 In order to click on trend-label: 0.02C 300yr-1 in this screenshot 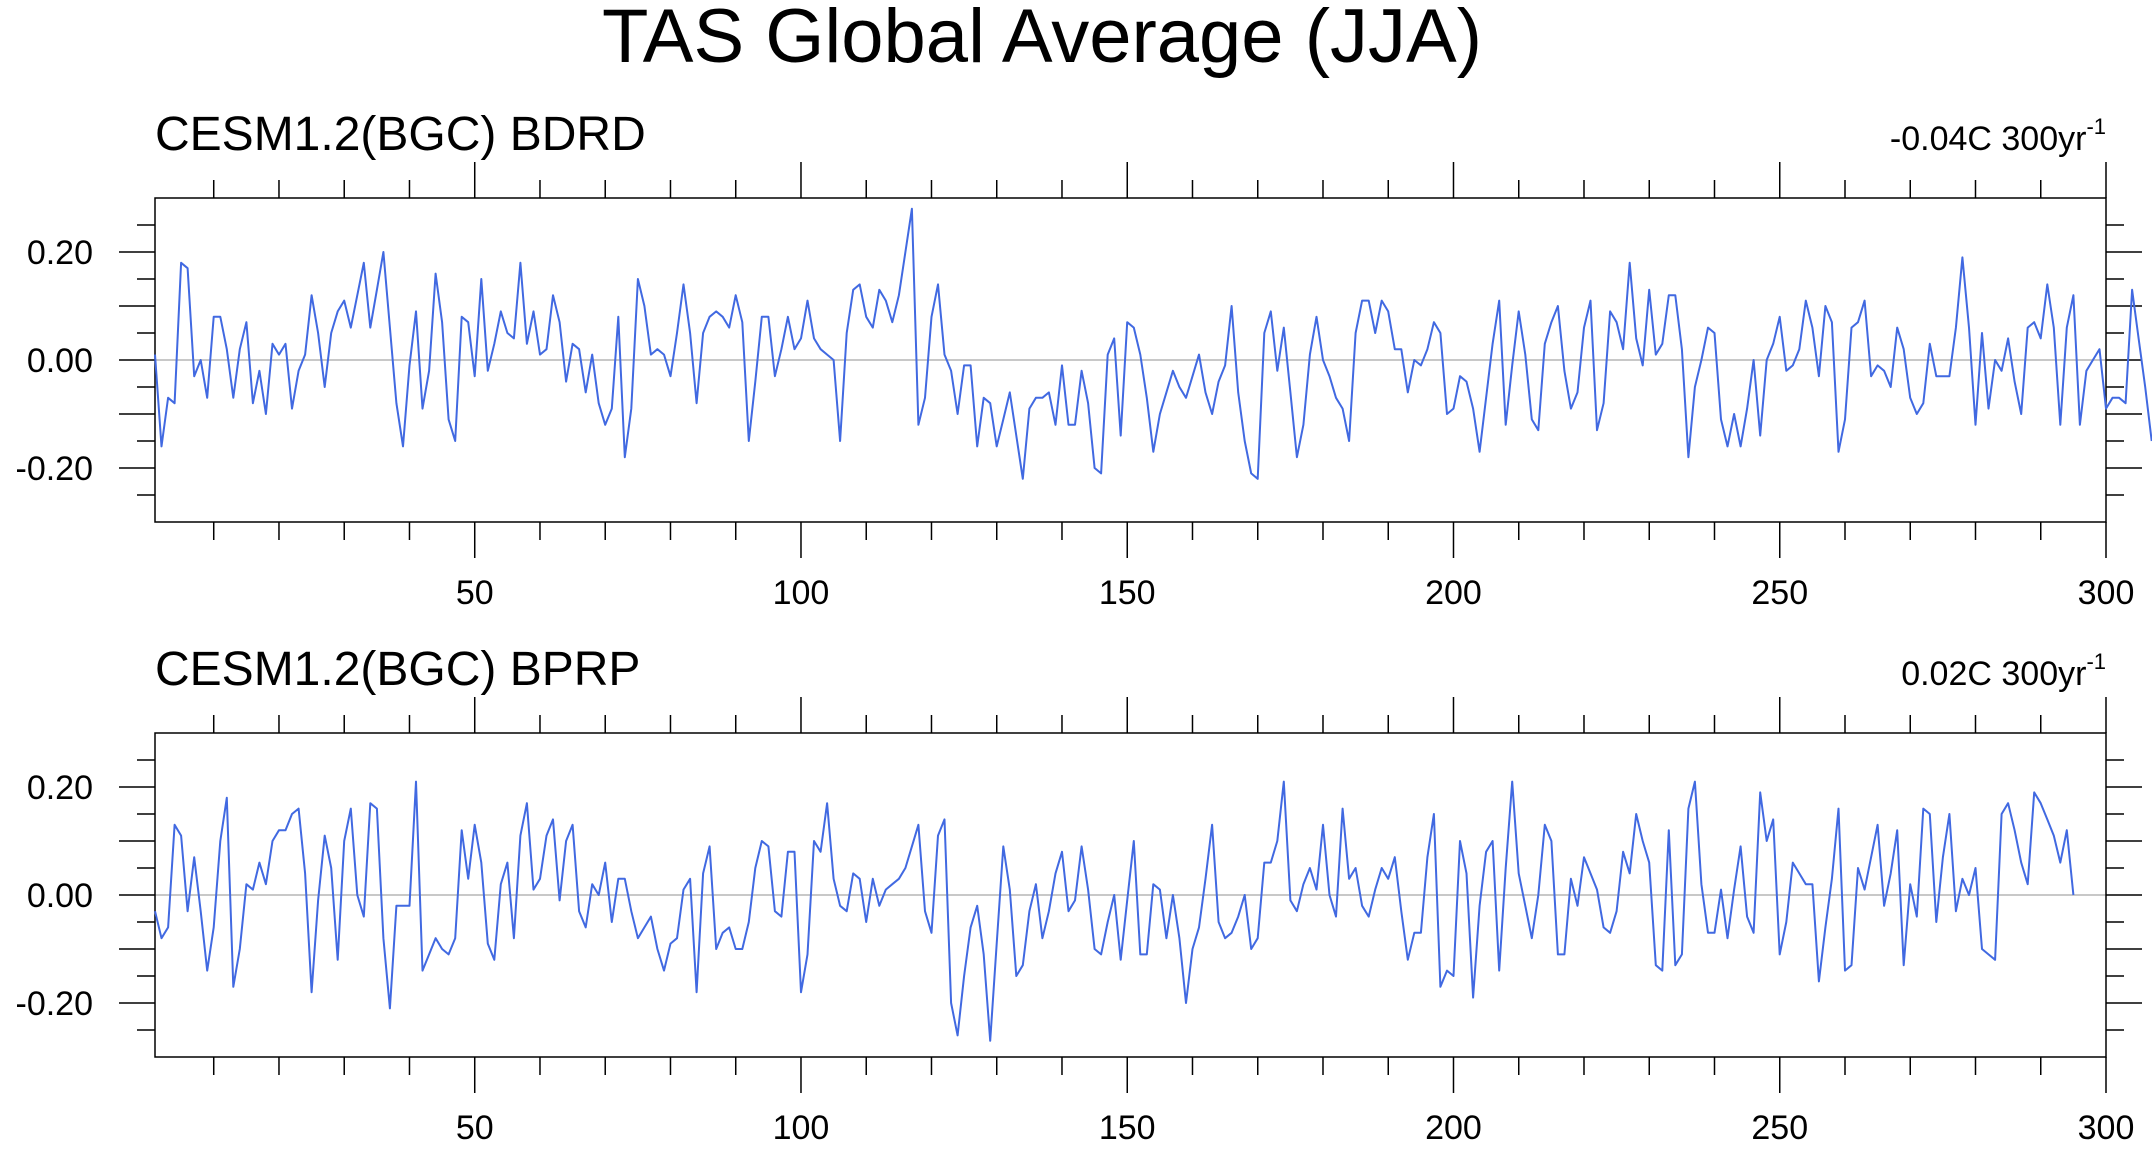, I will do `click(2003, 671)`.